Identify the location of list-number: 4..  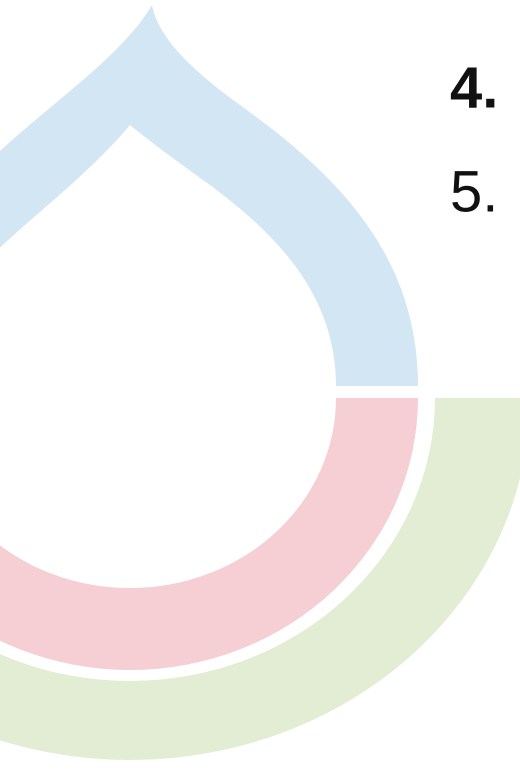
(474, 87).